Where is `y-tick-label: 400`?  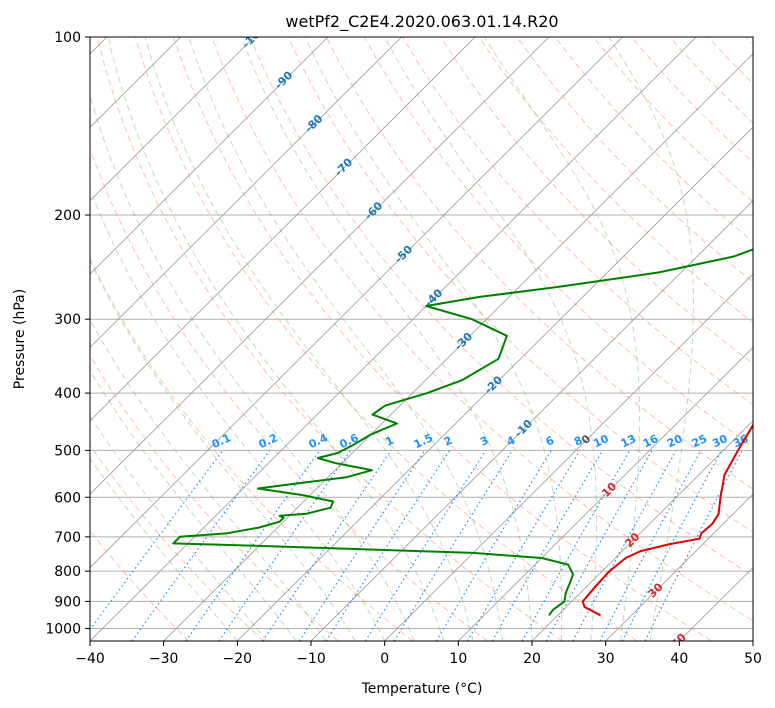 y-tick-label: 400 is located at coordinates (67, 394).